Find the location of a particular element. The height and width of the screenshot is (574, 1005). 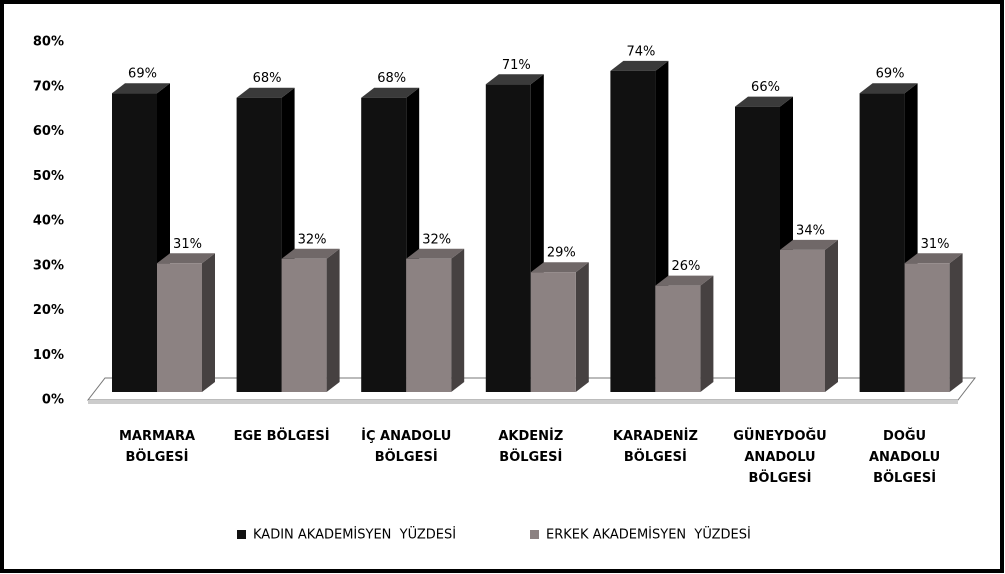

x-tick-label: DOĞU ANADOLU BÖLGESİ is located at coordinates (904, 457).